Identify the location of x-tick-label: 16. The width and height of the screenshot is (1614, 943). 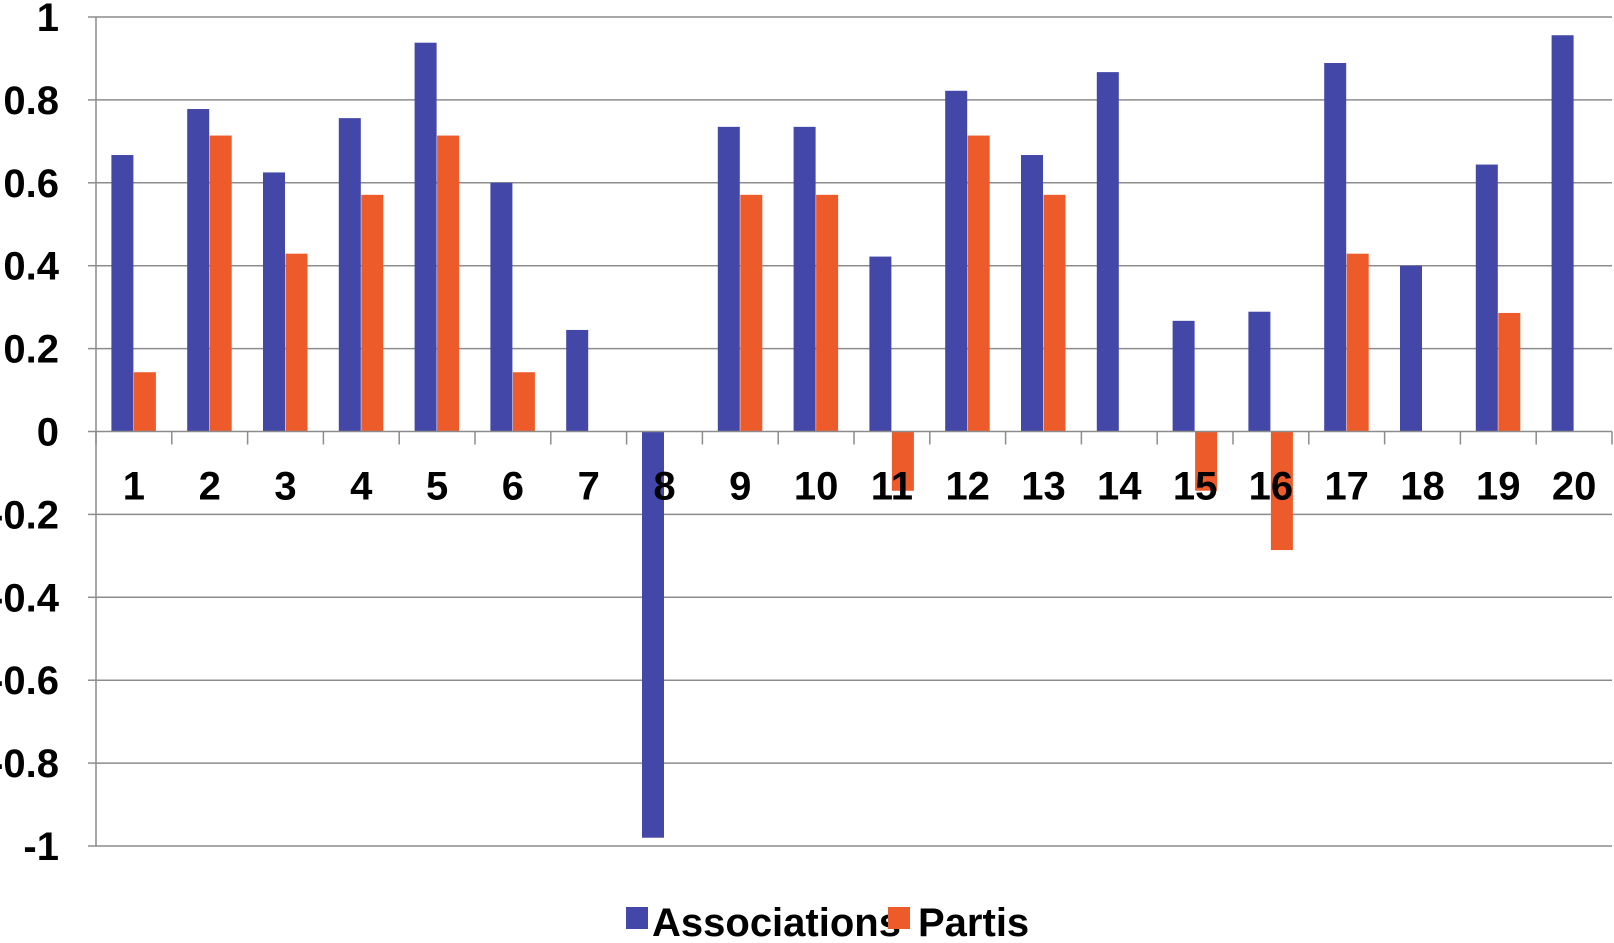
(1271, 487).